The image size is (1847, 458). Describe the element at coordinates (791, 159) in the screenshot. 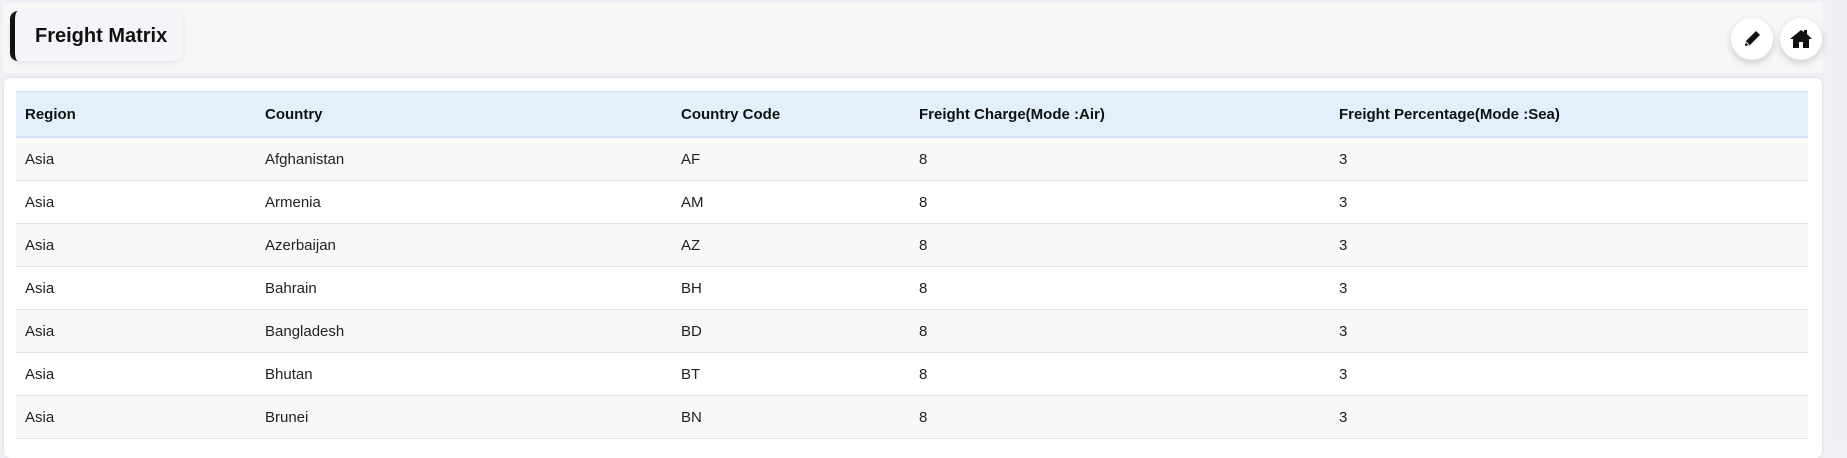

I see `table-cell: AF` at that location.